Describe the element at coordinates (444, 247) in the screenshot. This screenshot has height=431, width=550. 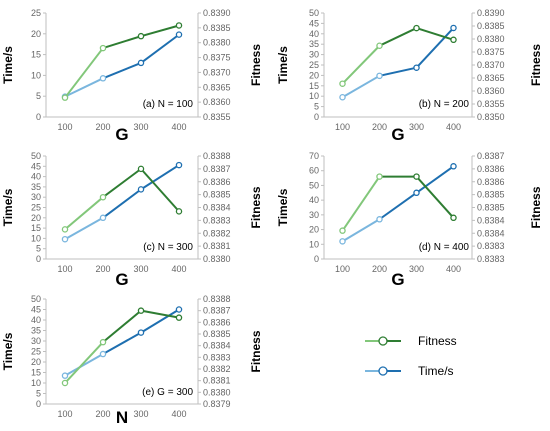
I see `panel-annotation: (d) N = 400` at that location.